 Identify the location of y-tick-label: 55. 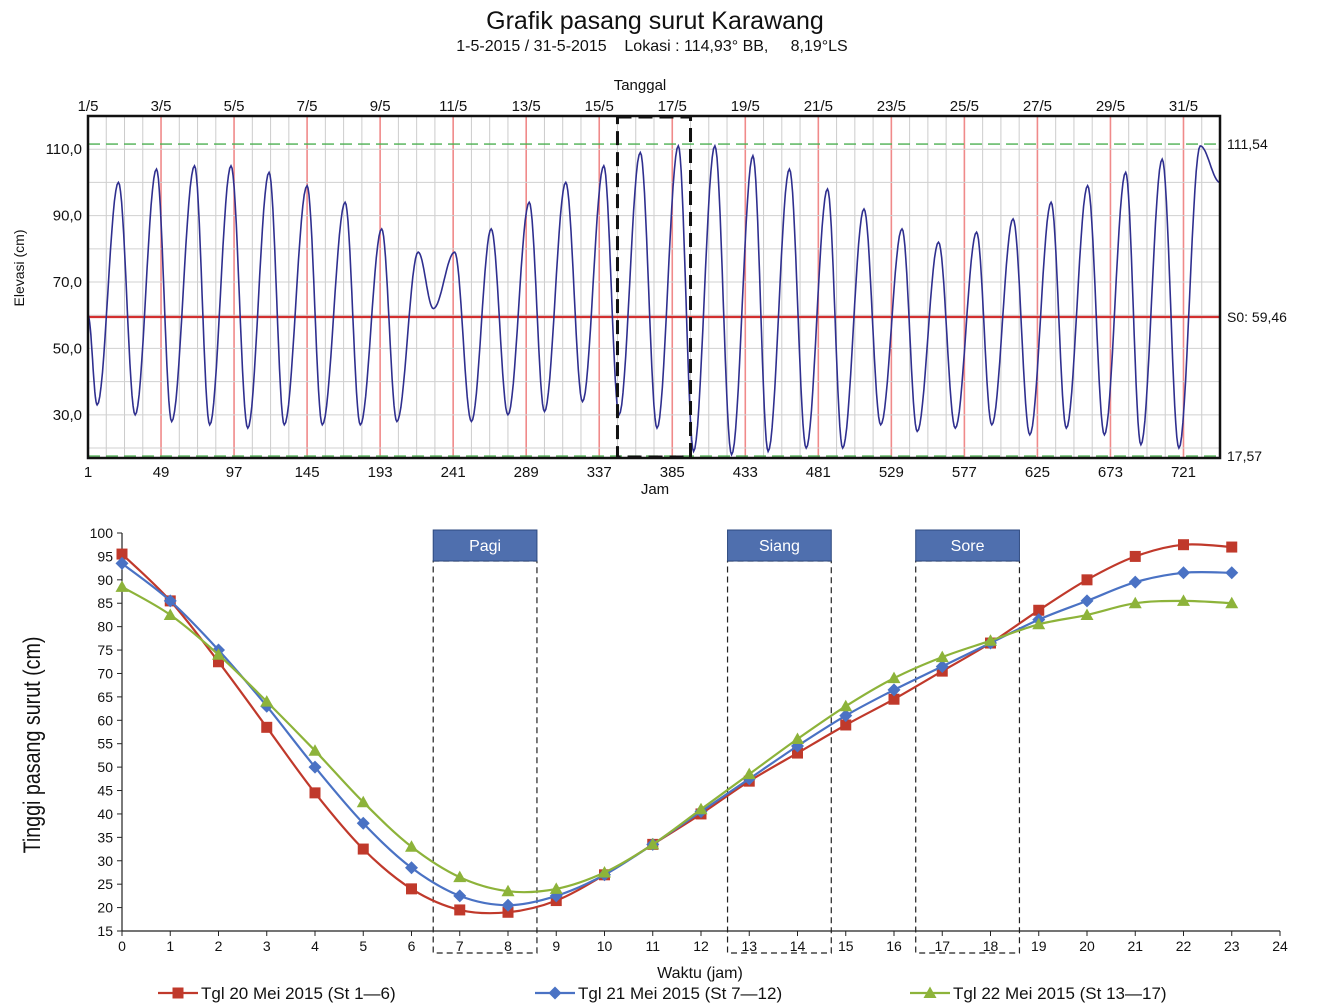
(105, 744).